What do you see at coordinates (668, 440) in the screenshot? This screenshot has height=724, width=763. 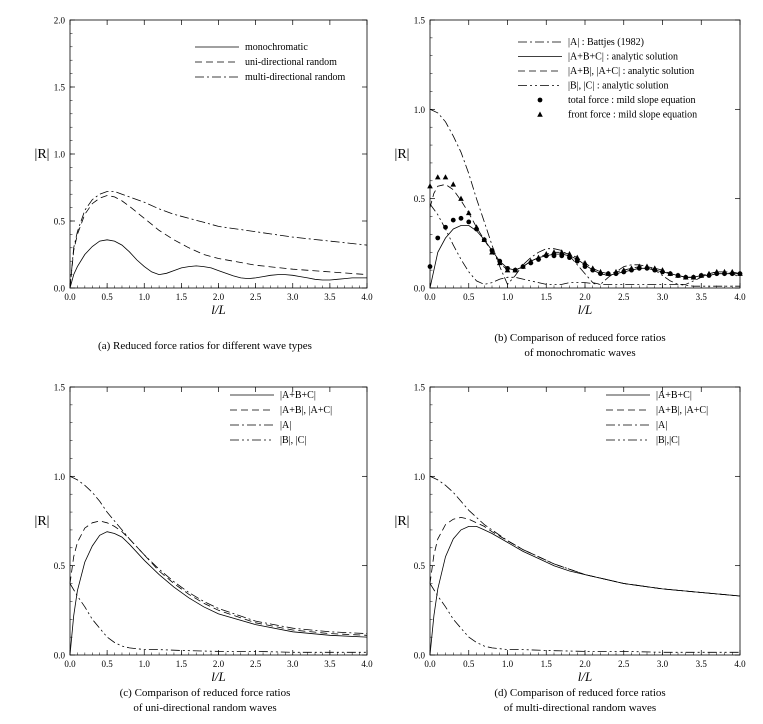 I see `legend-label: |B|,|C|` at bounding box center [668, 440].